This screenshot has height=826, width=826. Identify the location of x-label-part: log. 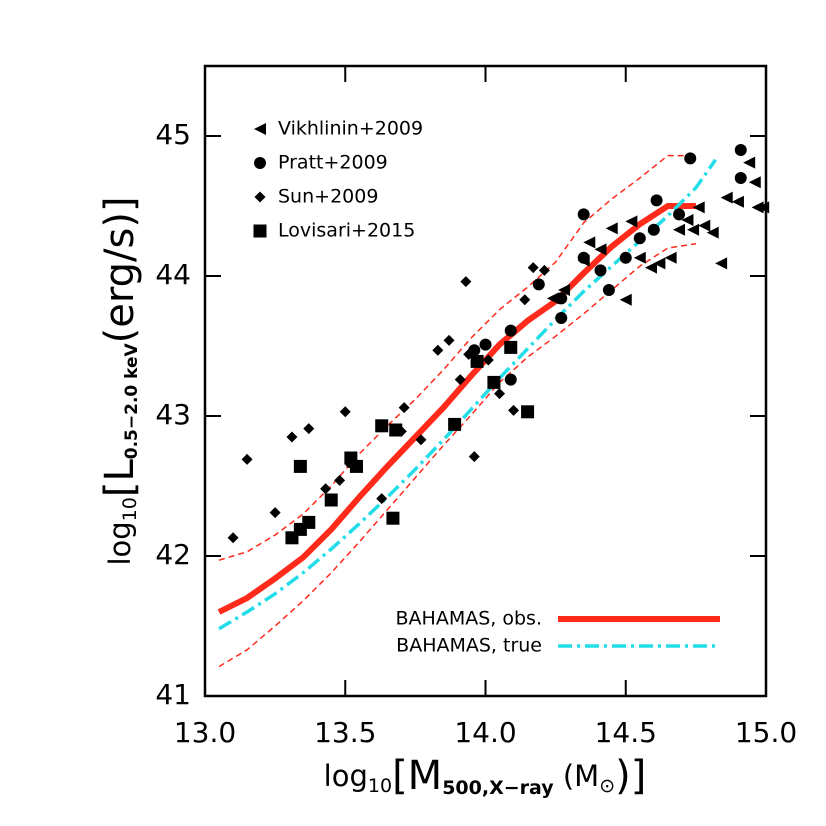
(346, 776).